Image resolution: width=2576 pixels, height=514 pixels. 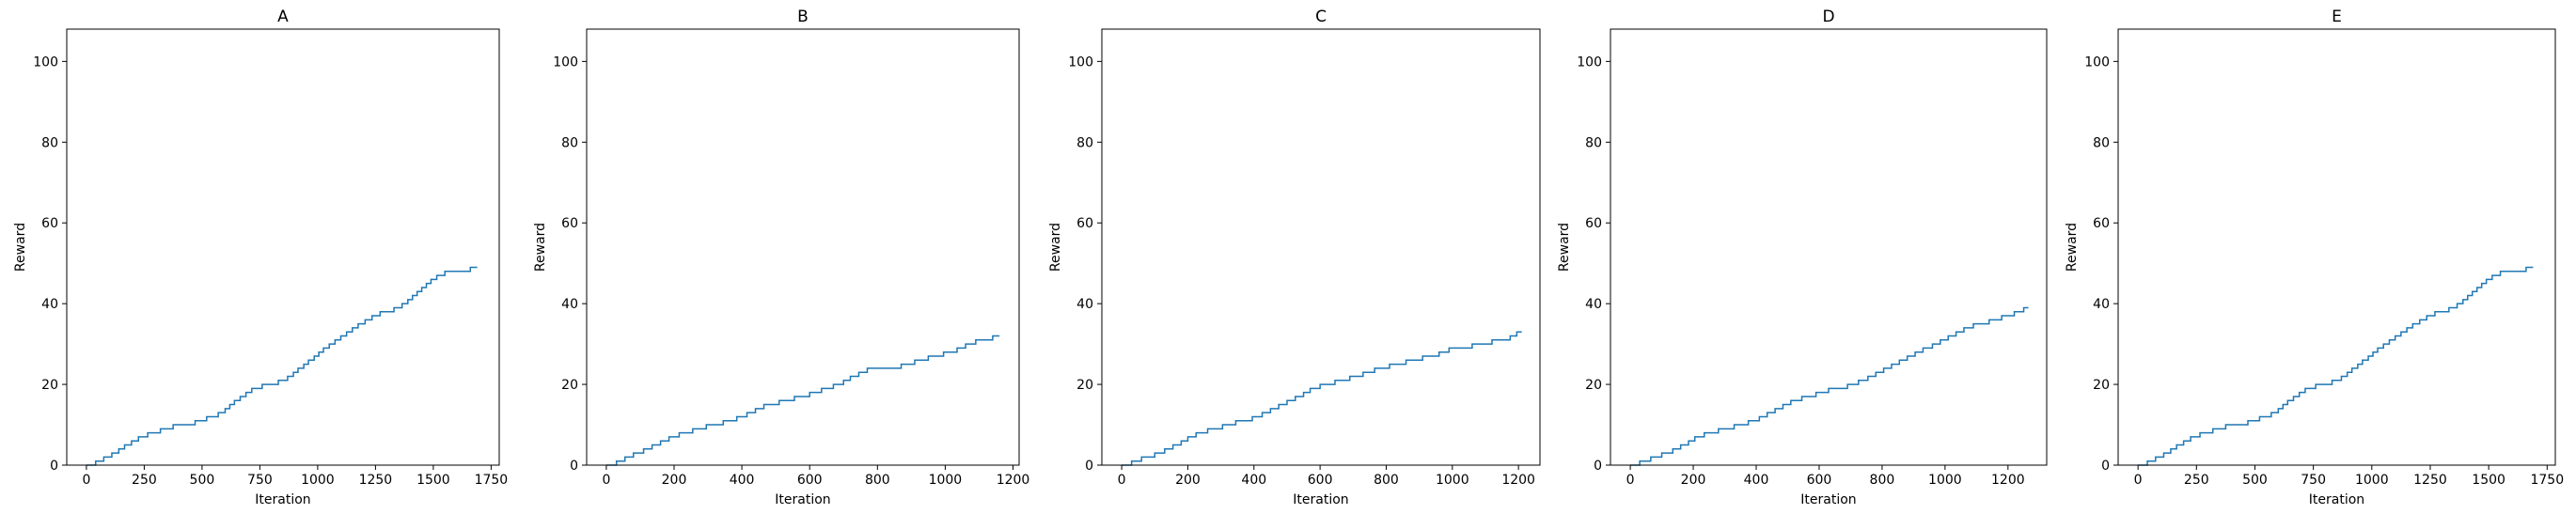 What do you see at coordinates (2337, 17) in the screenshot?
I see `chart-title: E` at bounding box center [2337, 17].